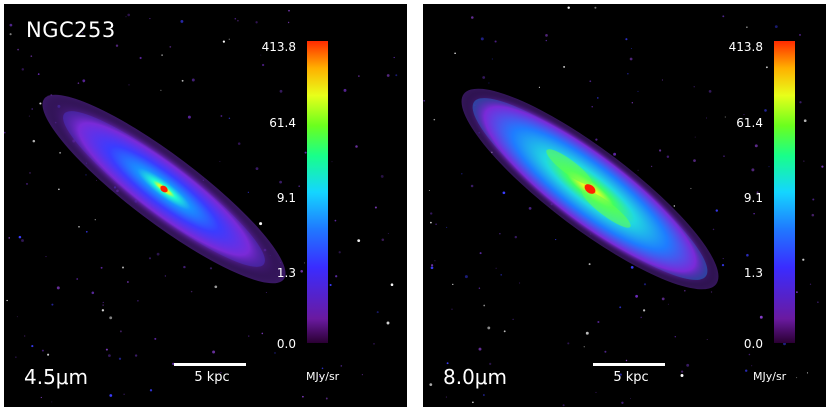 The image size is (830, 411). What do you see at coordinates (317, 192) in the screenshot?
I see `colorbar` at bounding box center [317, 192].